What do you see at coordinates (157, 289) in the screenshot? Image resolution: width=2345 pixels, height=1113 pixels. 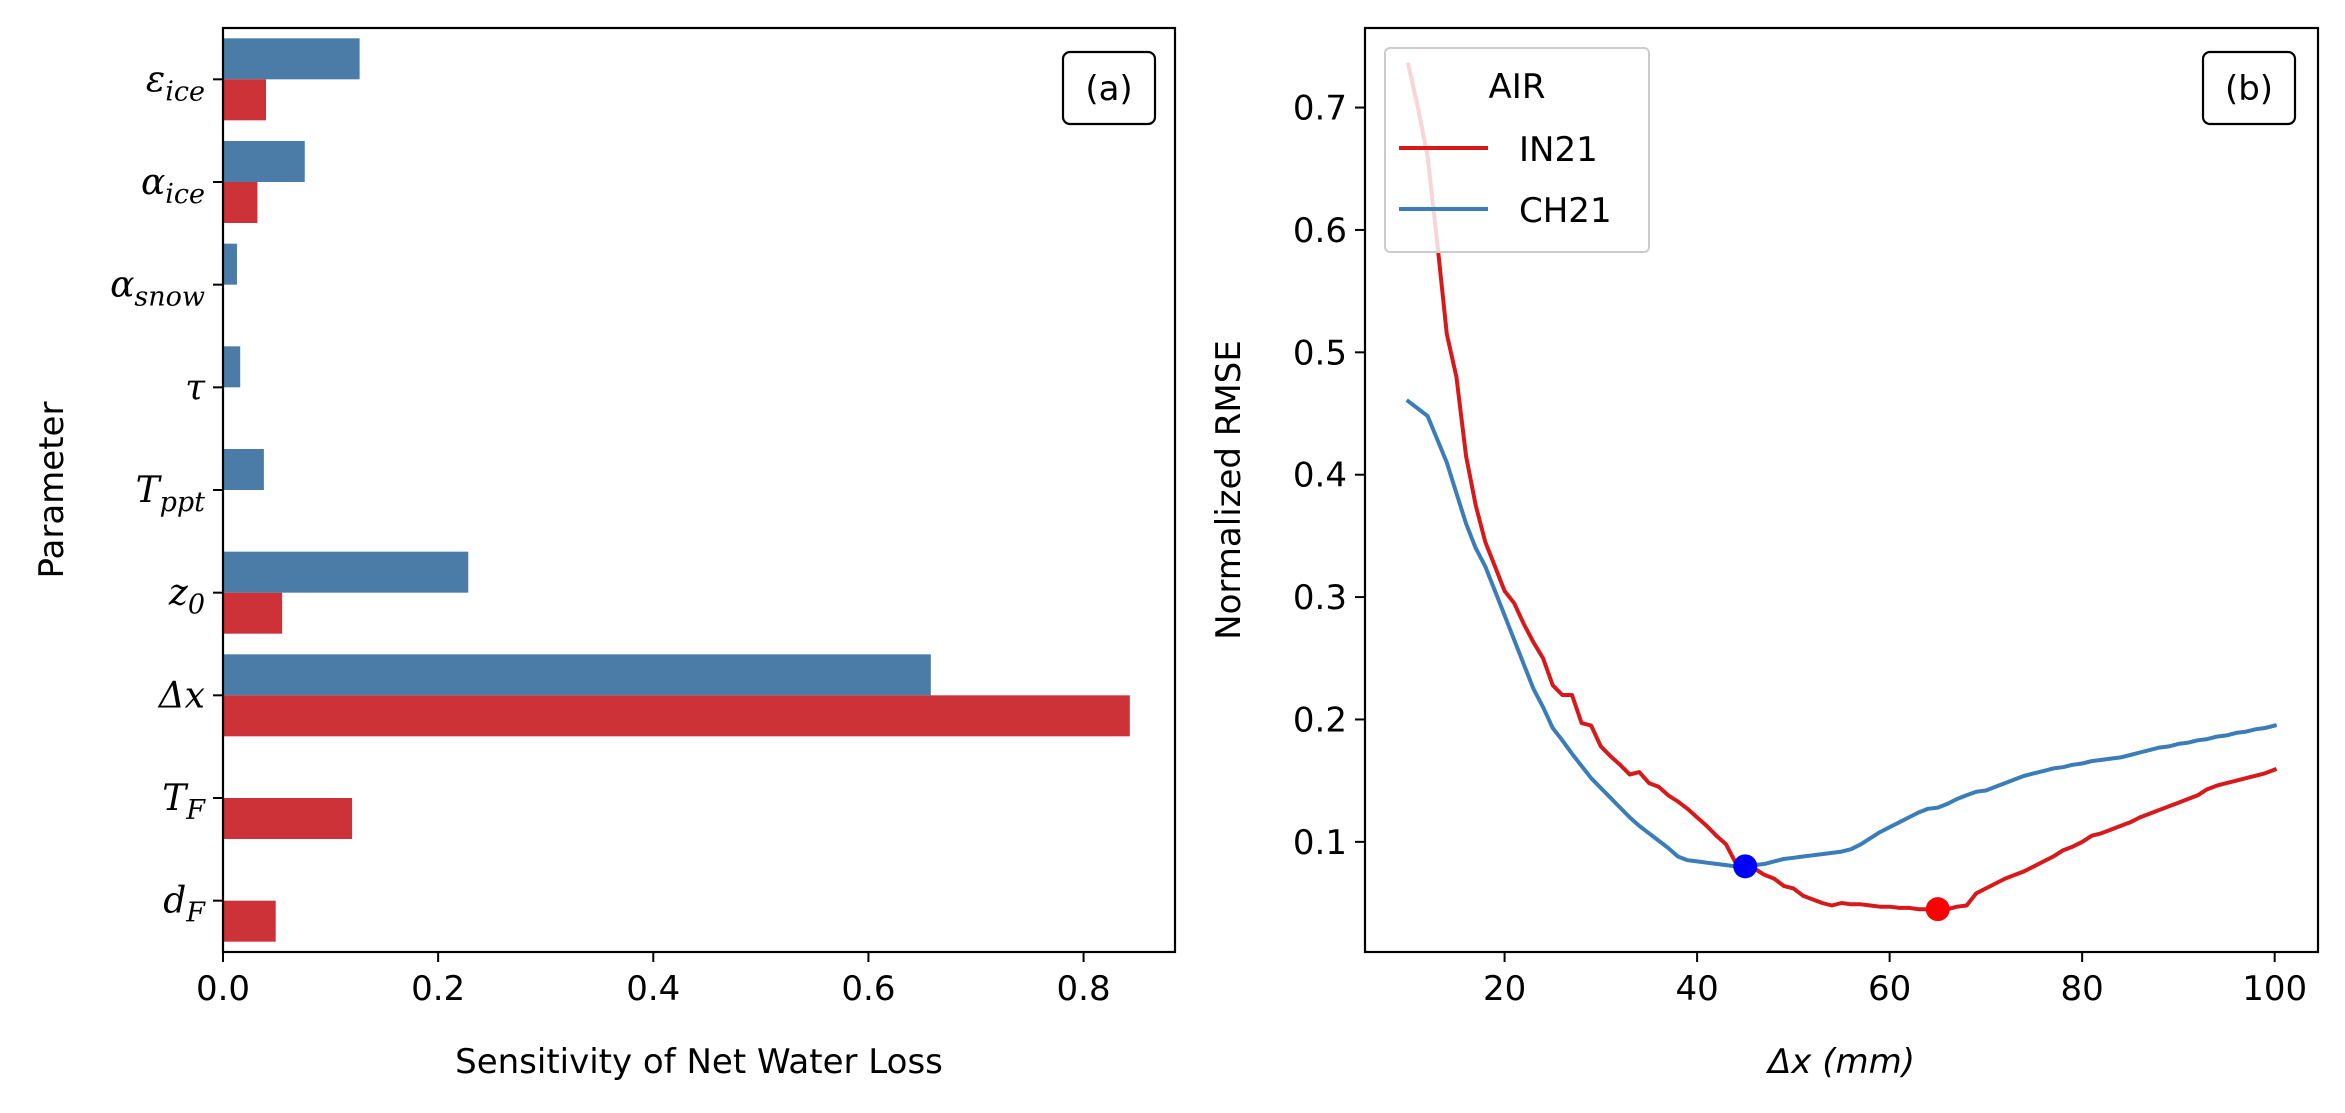 I see `y-tick-label-alpha_snow: αsnow` at bounding box center [157, 289].